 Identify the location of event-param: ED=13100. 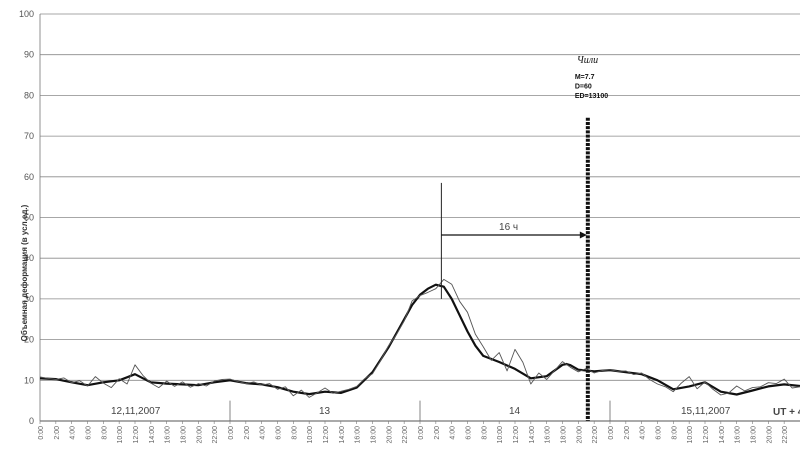
(591, 96).